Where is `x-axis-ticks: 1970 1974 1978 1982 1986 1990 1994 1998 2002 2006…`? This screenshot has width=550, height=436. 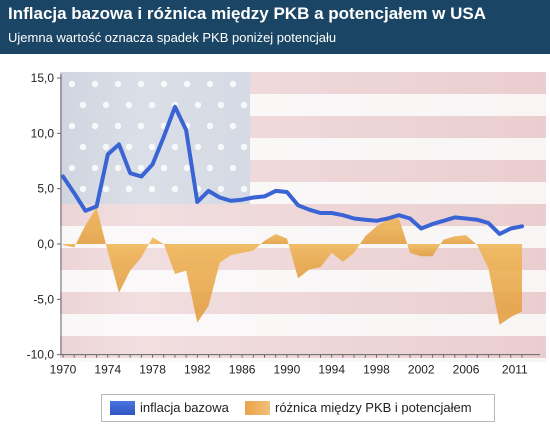 x-axis-ticks: 1970 1974 1978 1982 1986 1990 1994 1998 2002 2006… is located at coordinates (289, 365).